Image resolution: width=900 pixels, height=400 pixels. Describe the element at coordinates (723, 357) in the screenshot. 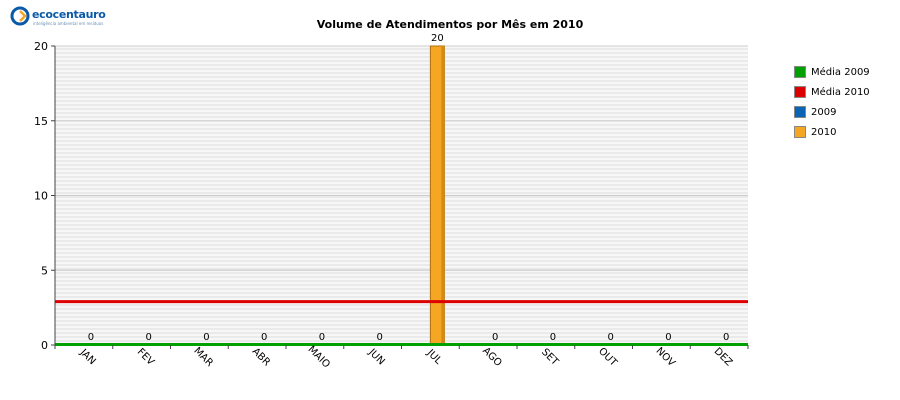

I see `x-tick-label: DEZ` at that location.